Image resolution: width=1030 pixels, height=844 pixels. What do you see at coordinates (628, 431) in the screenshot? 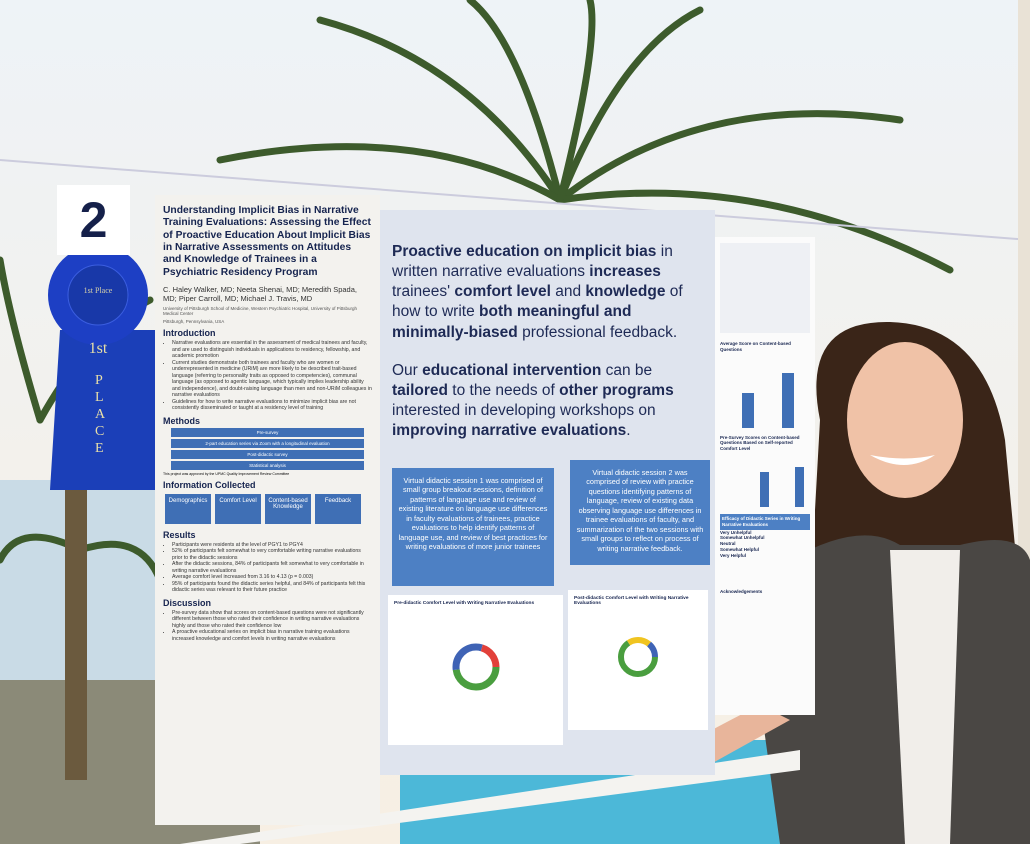
I see `message-text: .` at bounding box center [628, 431].